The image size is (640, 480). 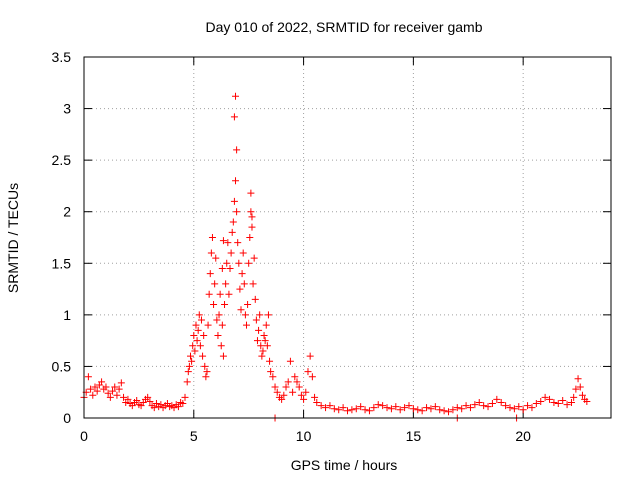 What do you see at coordinates (344, 465) in the screenshot?
I see `x-axis-label: GPS time / hours` at bounding box center [344, 465].